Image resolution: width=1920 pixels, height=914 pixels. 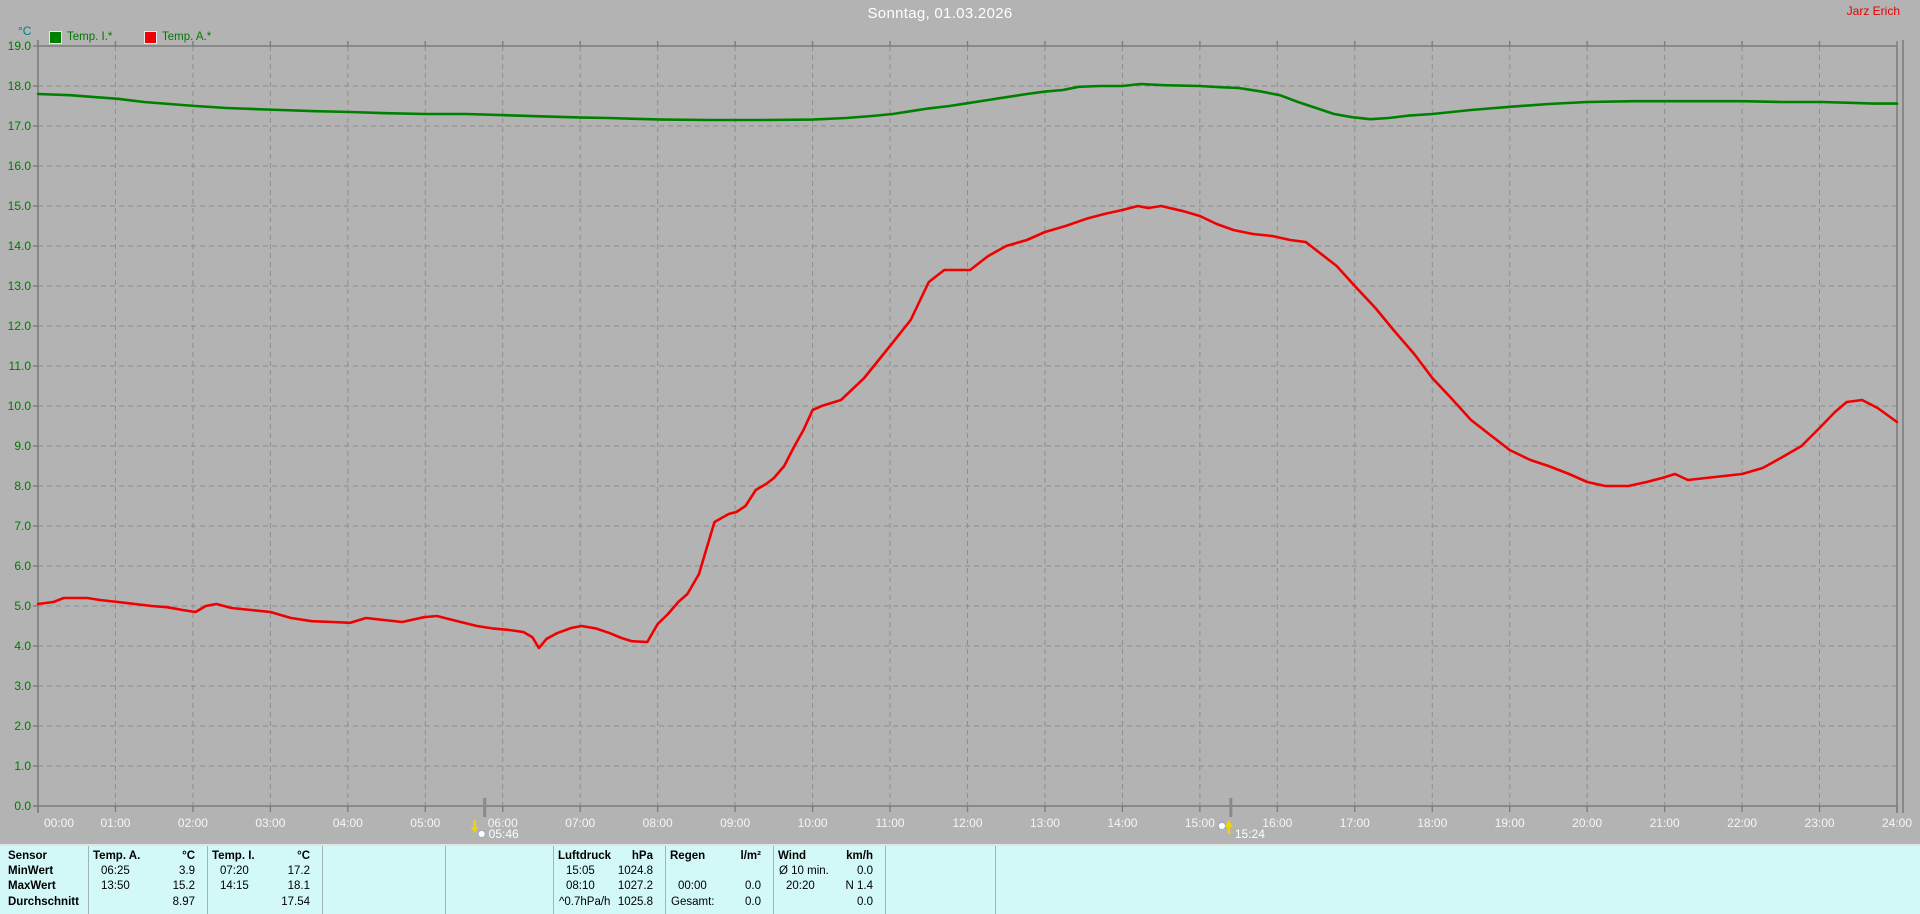 I want to click on y-tick-label: 1.0, so click(x=22, y=766).